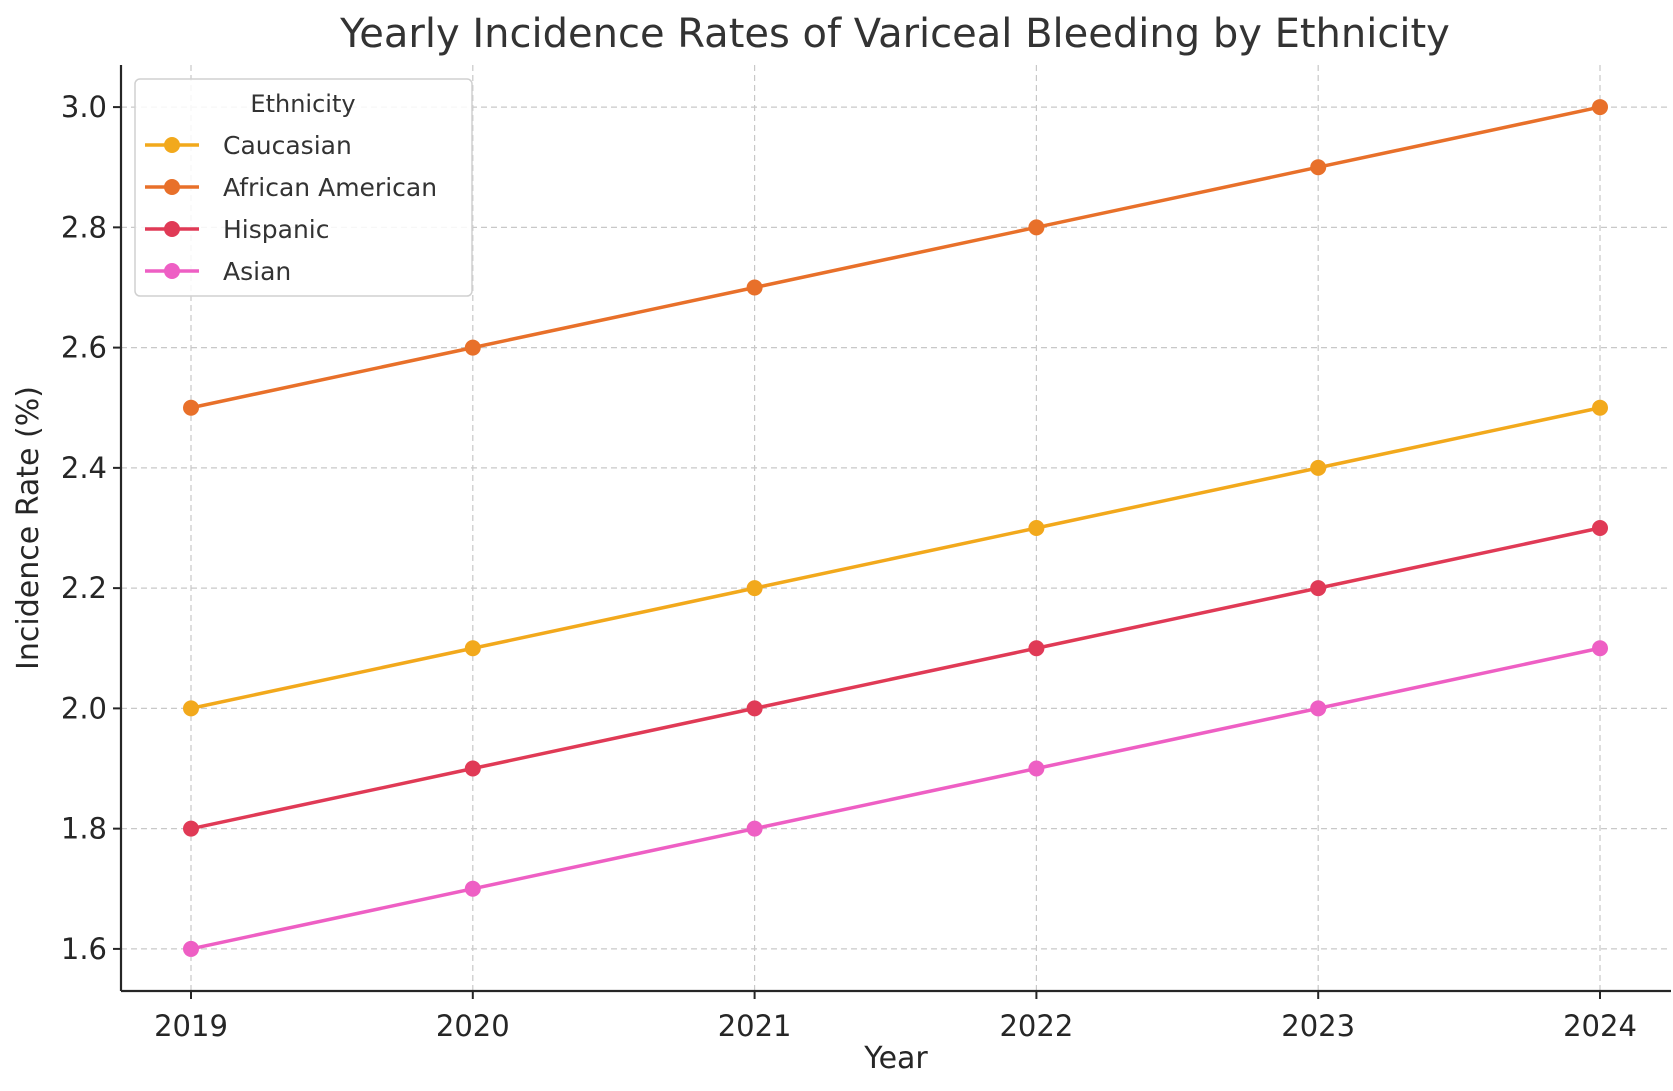  What do you see at coordinates (276, 229) in the screenshot?
I see `legend-label: Hispanic` at bounding box center [276, 229].